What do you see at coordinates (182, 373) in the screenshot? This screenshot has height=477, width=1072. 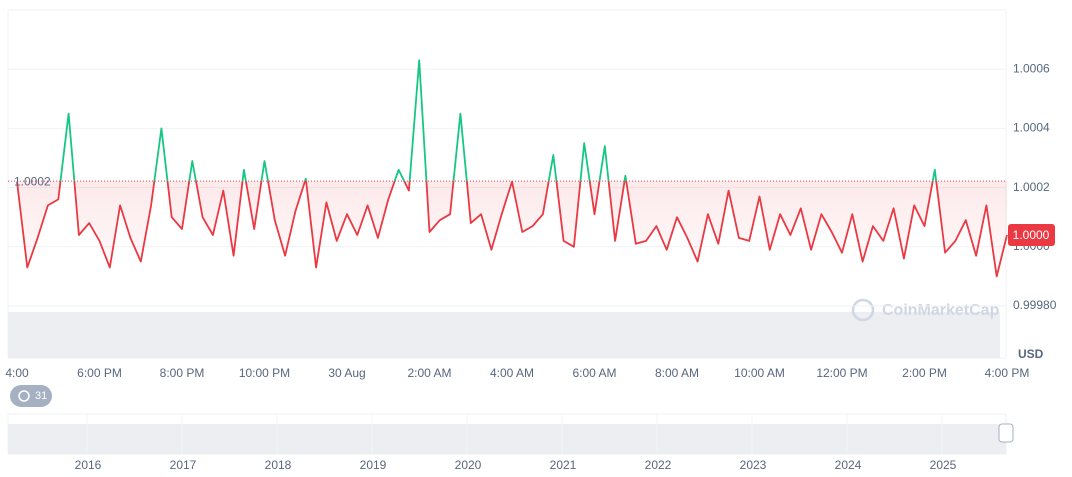 I see `x-tick-label: 8:00 PM` at bounding box center [182, 373].